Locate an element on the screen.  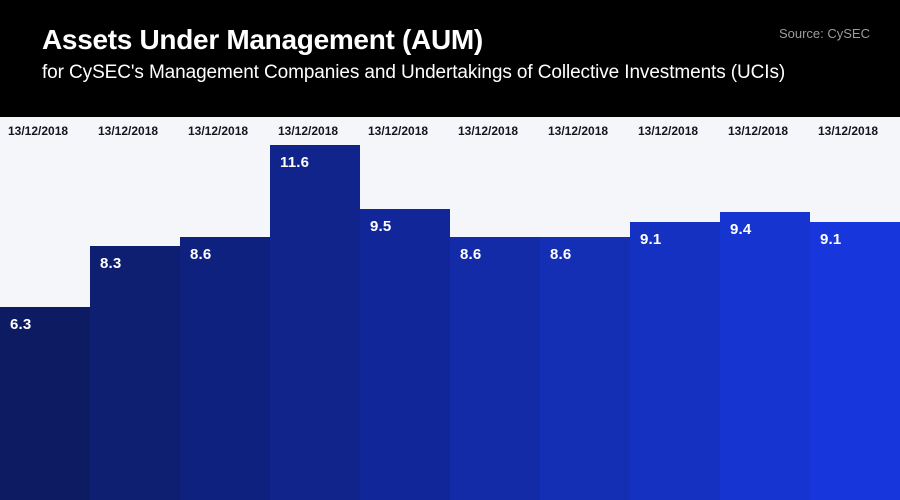
bar-value-label: 8.3 is located at coordinates (111, 263).